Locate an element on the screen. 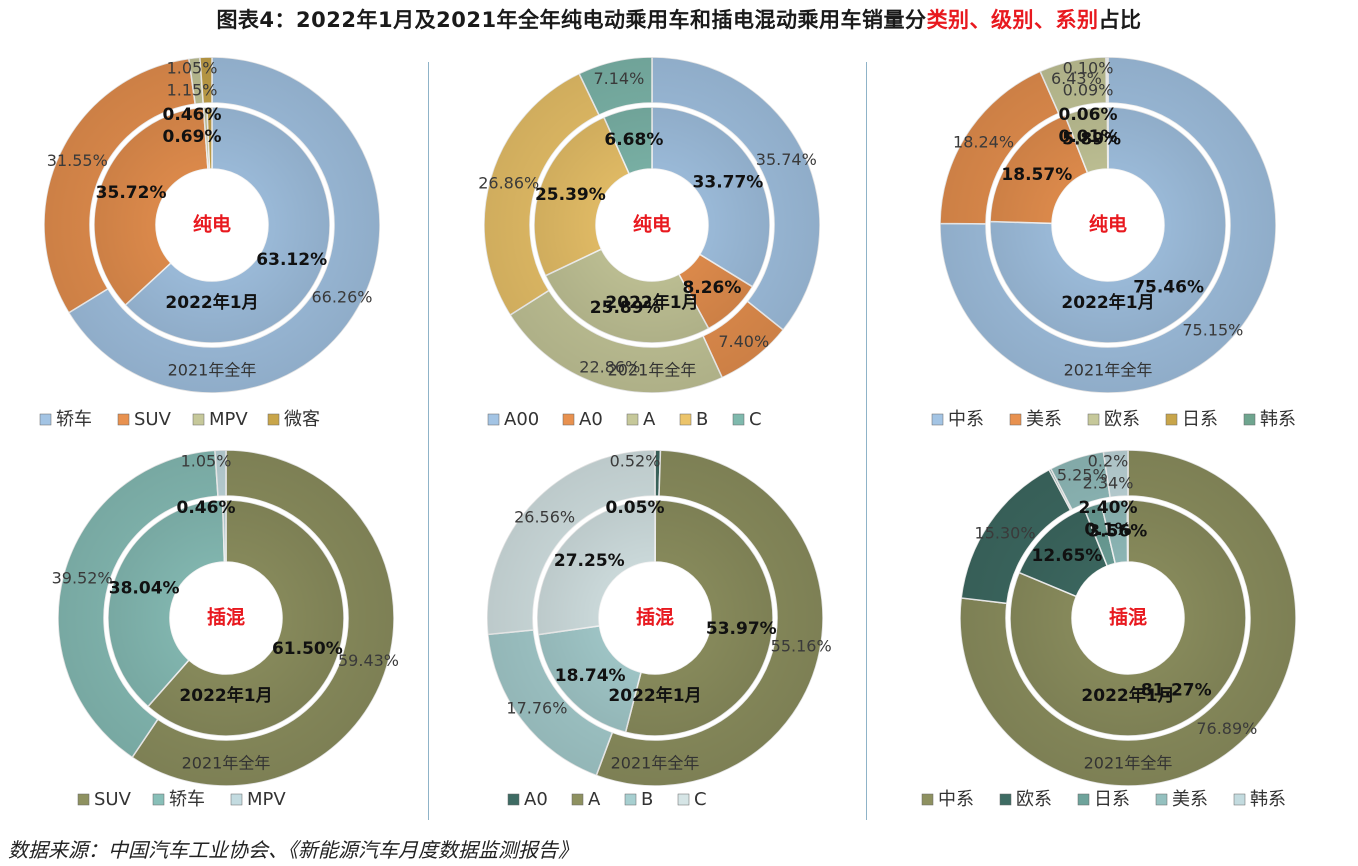 The height and width of the screenshot is (866, 1358). value-label-outer-3: 5.25% is located at coordinates (1082, 475).